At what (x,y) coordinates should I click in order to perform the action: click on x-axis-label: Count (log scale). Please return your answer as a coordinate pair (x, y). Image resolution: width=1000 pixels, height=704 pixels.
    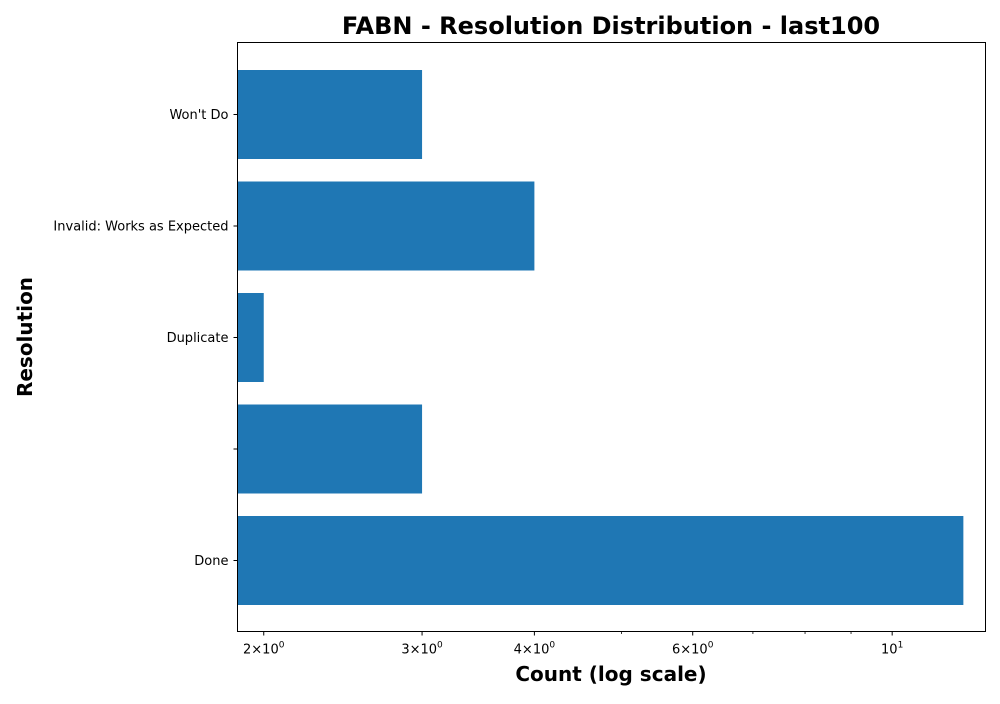
    Looking at the image, I should click on (610, 674).